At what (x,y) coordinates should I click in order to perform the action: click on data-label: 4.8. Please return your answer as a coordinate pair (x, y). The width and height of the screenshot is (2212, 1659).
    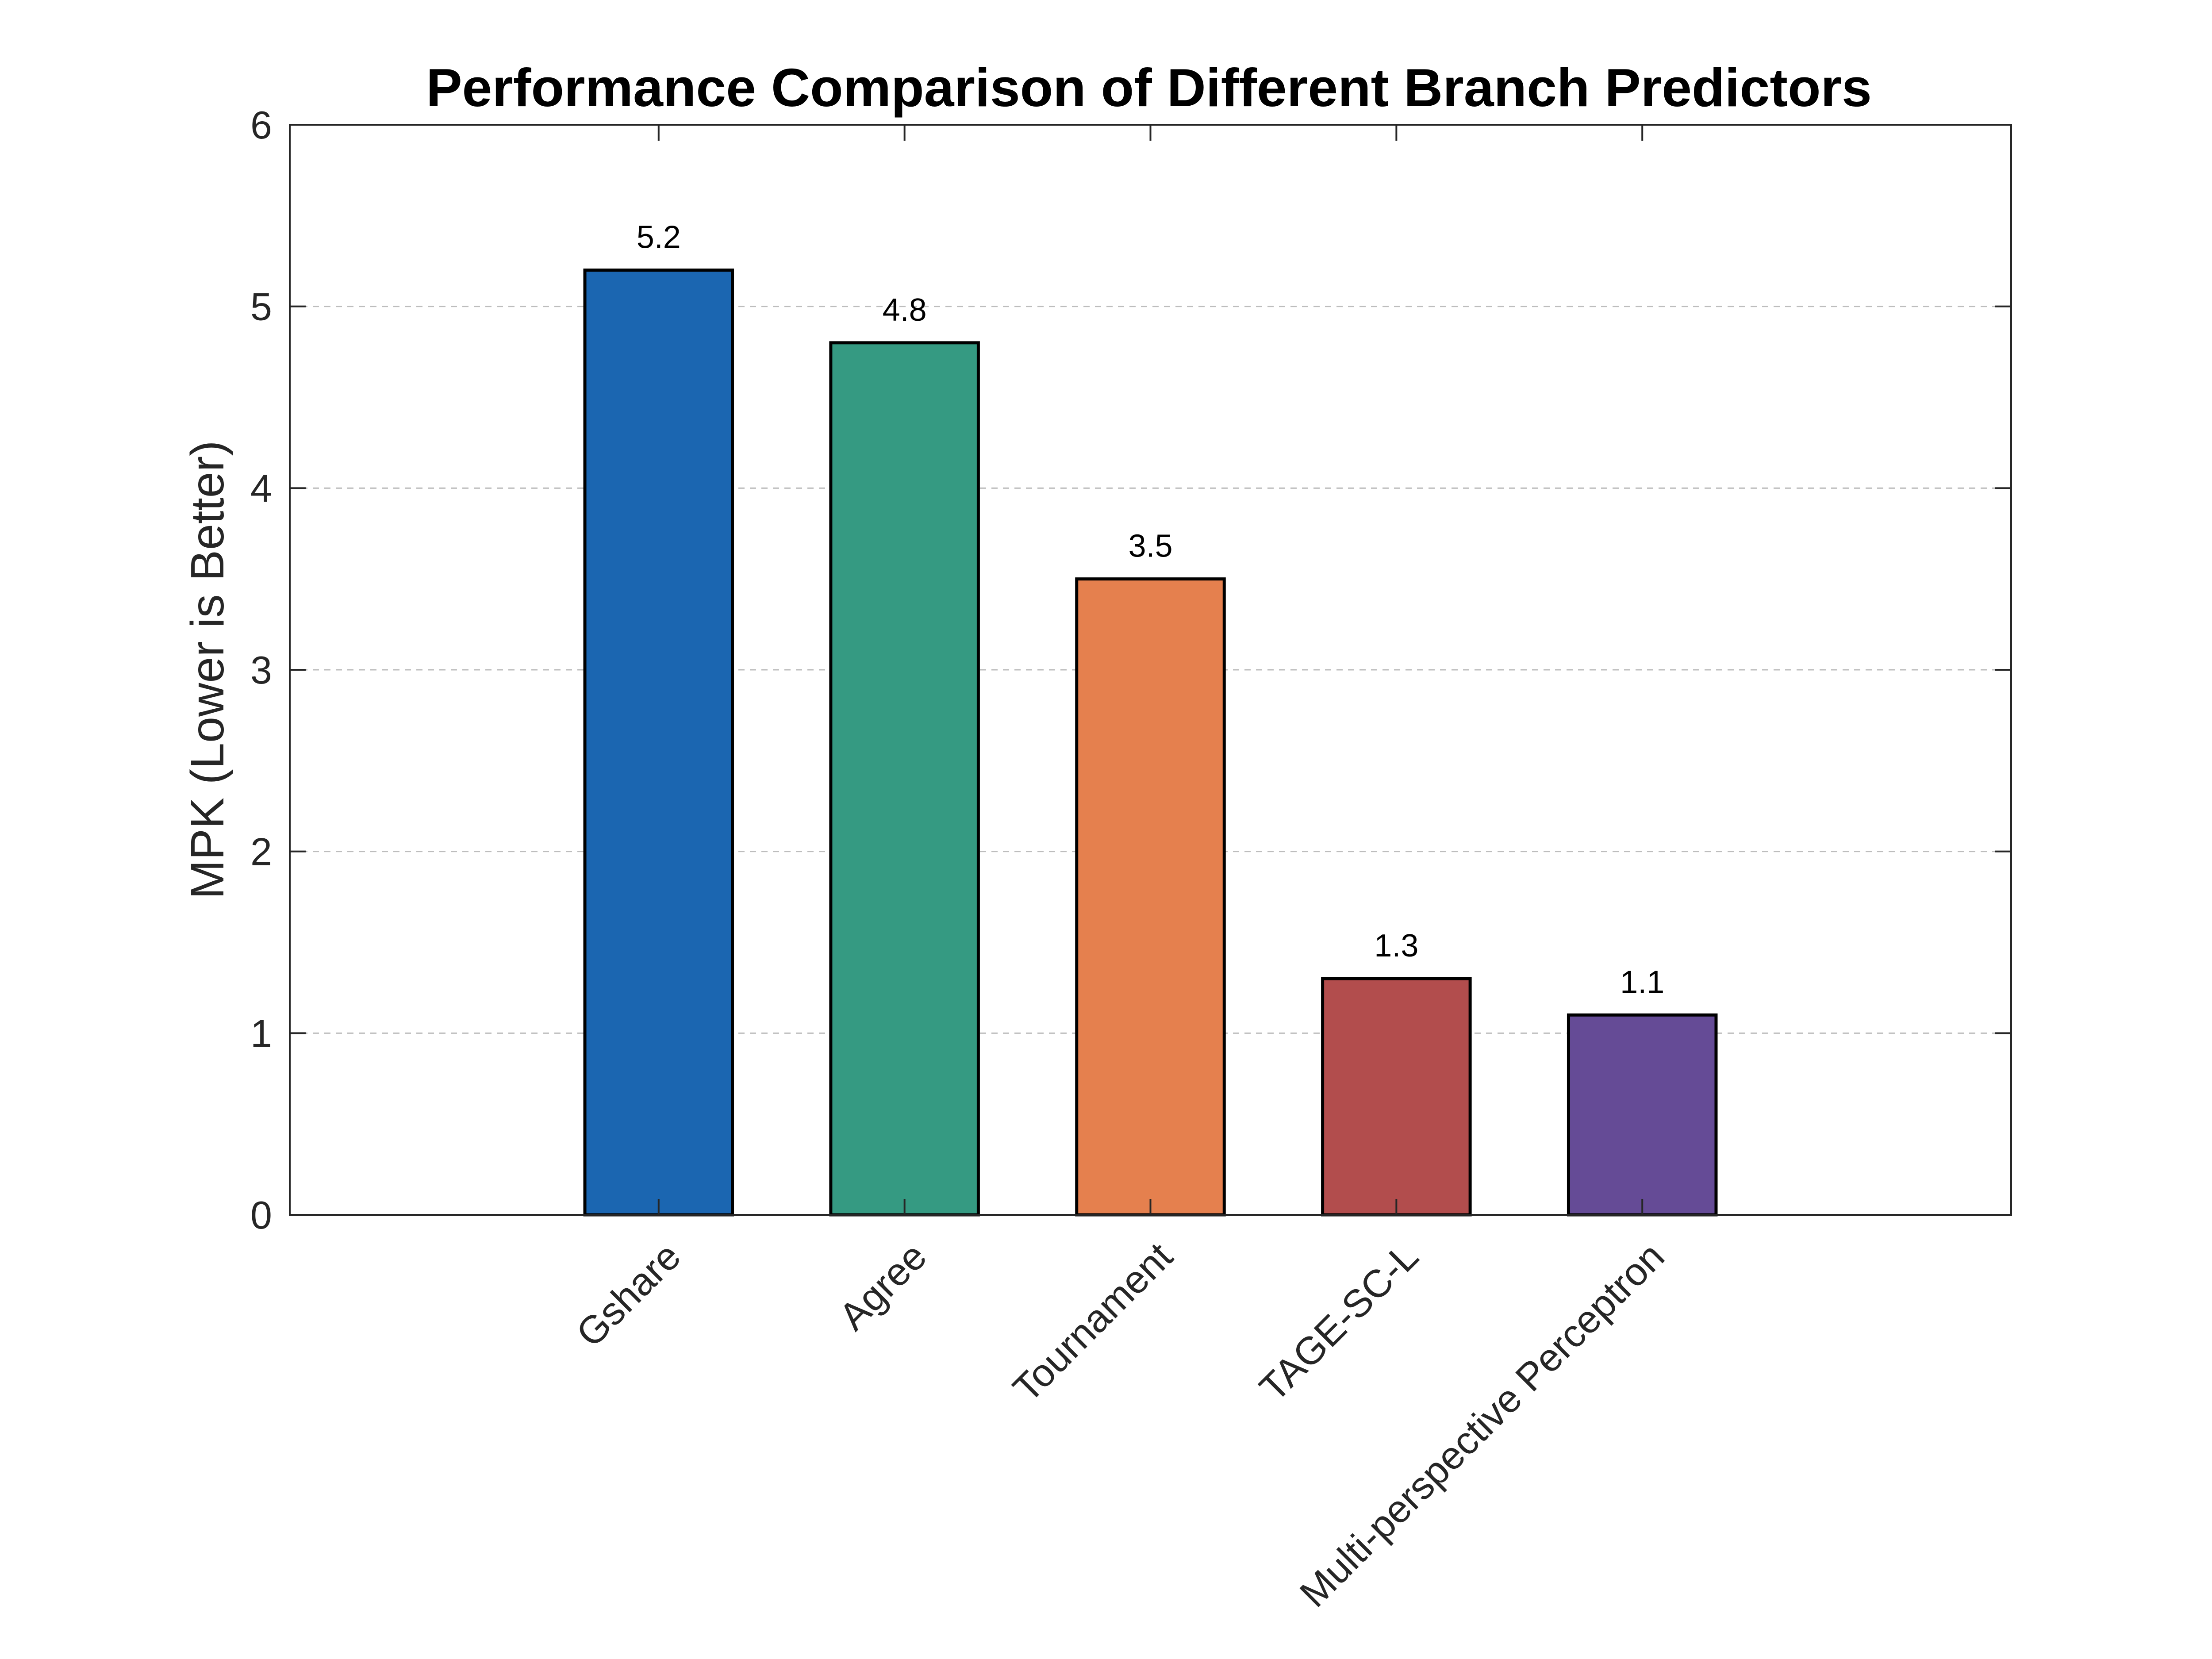
    Looking at the image, I should click on (905, 310).